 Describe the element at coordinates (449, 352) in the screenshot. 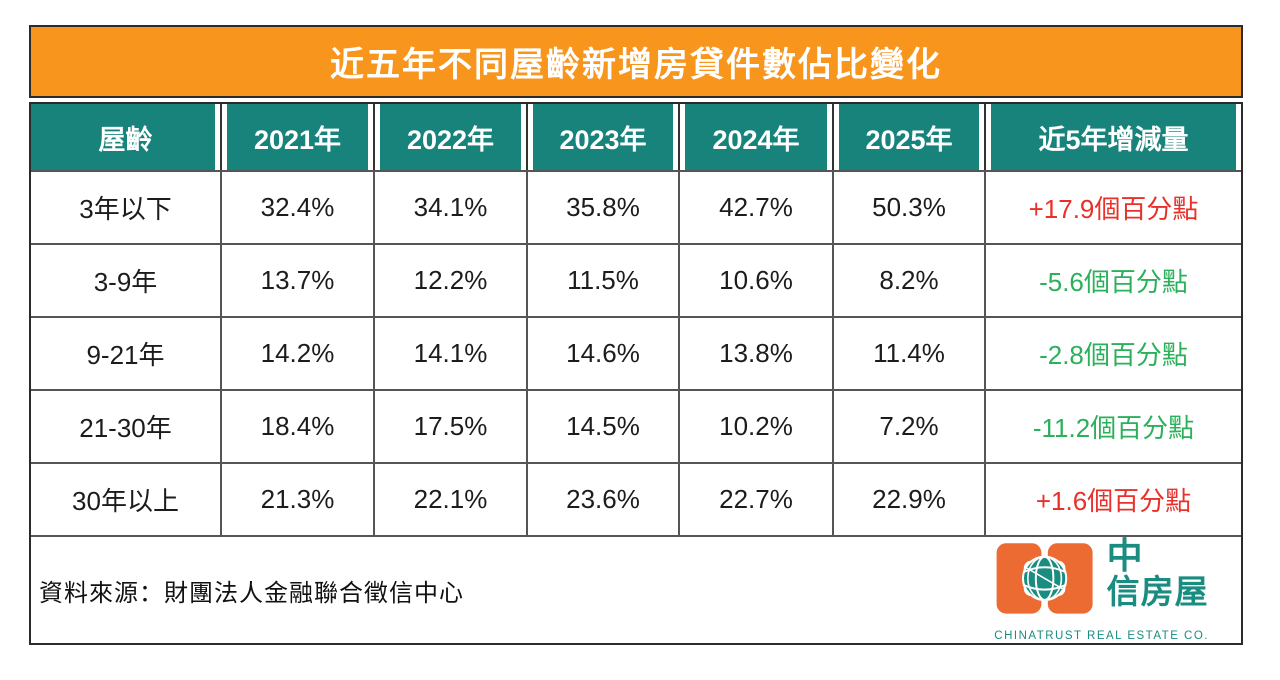

I see `value-cell: 14.1%` at that location.